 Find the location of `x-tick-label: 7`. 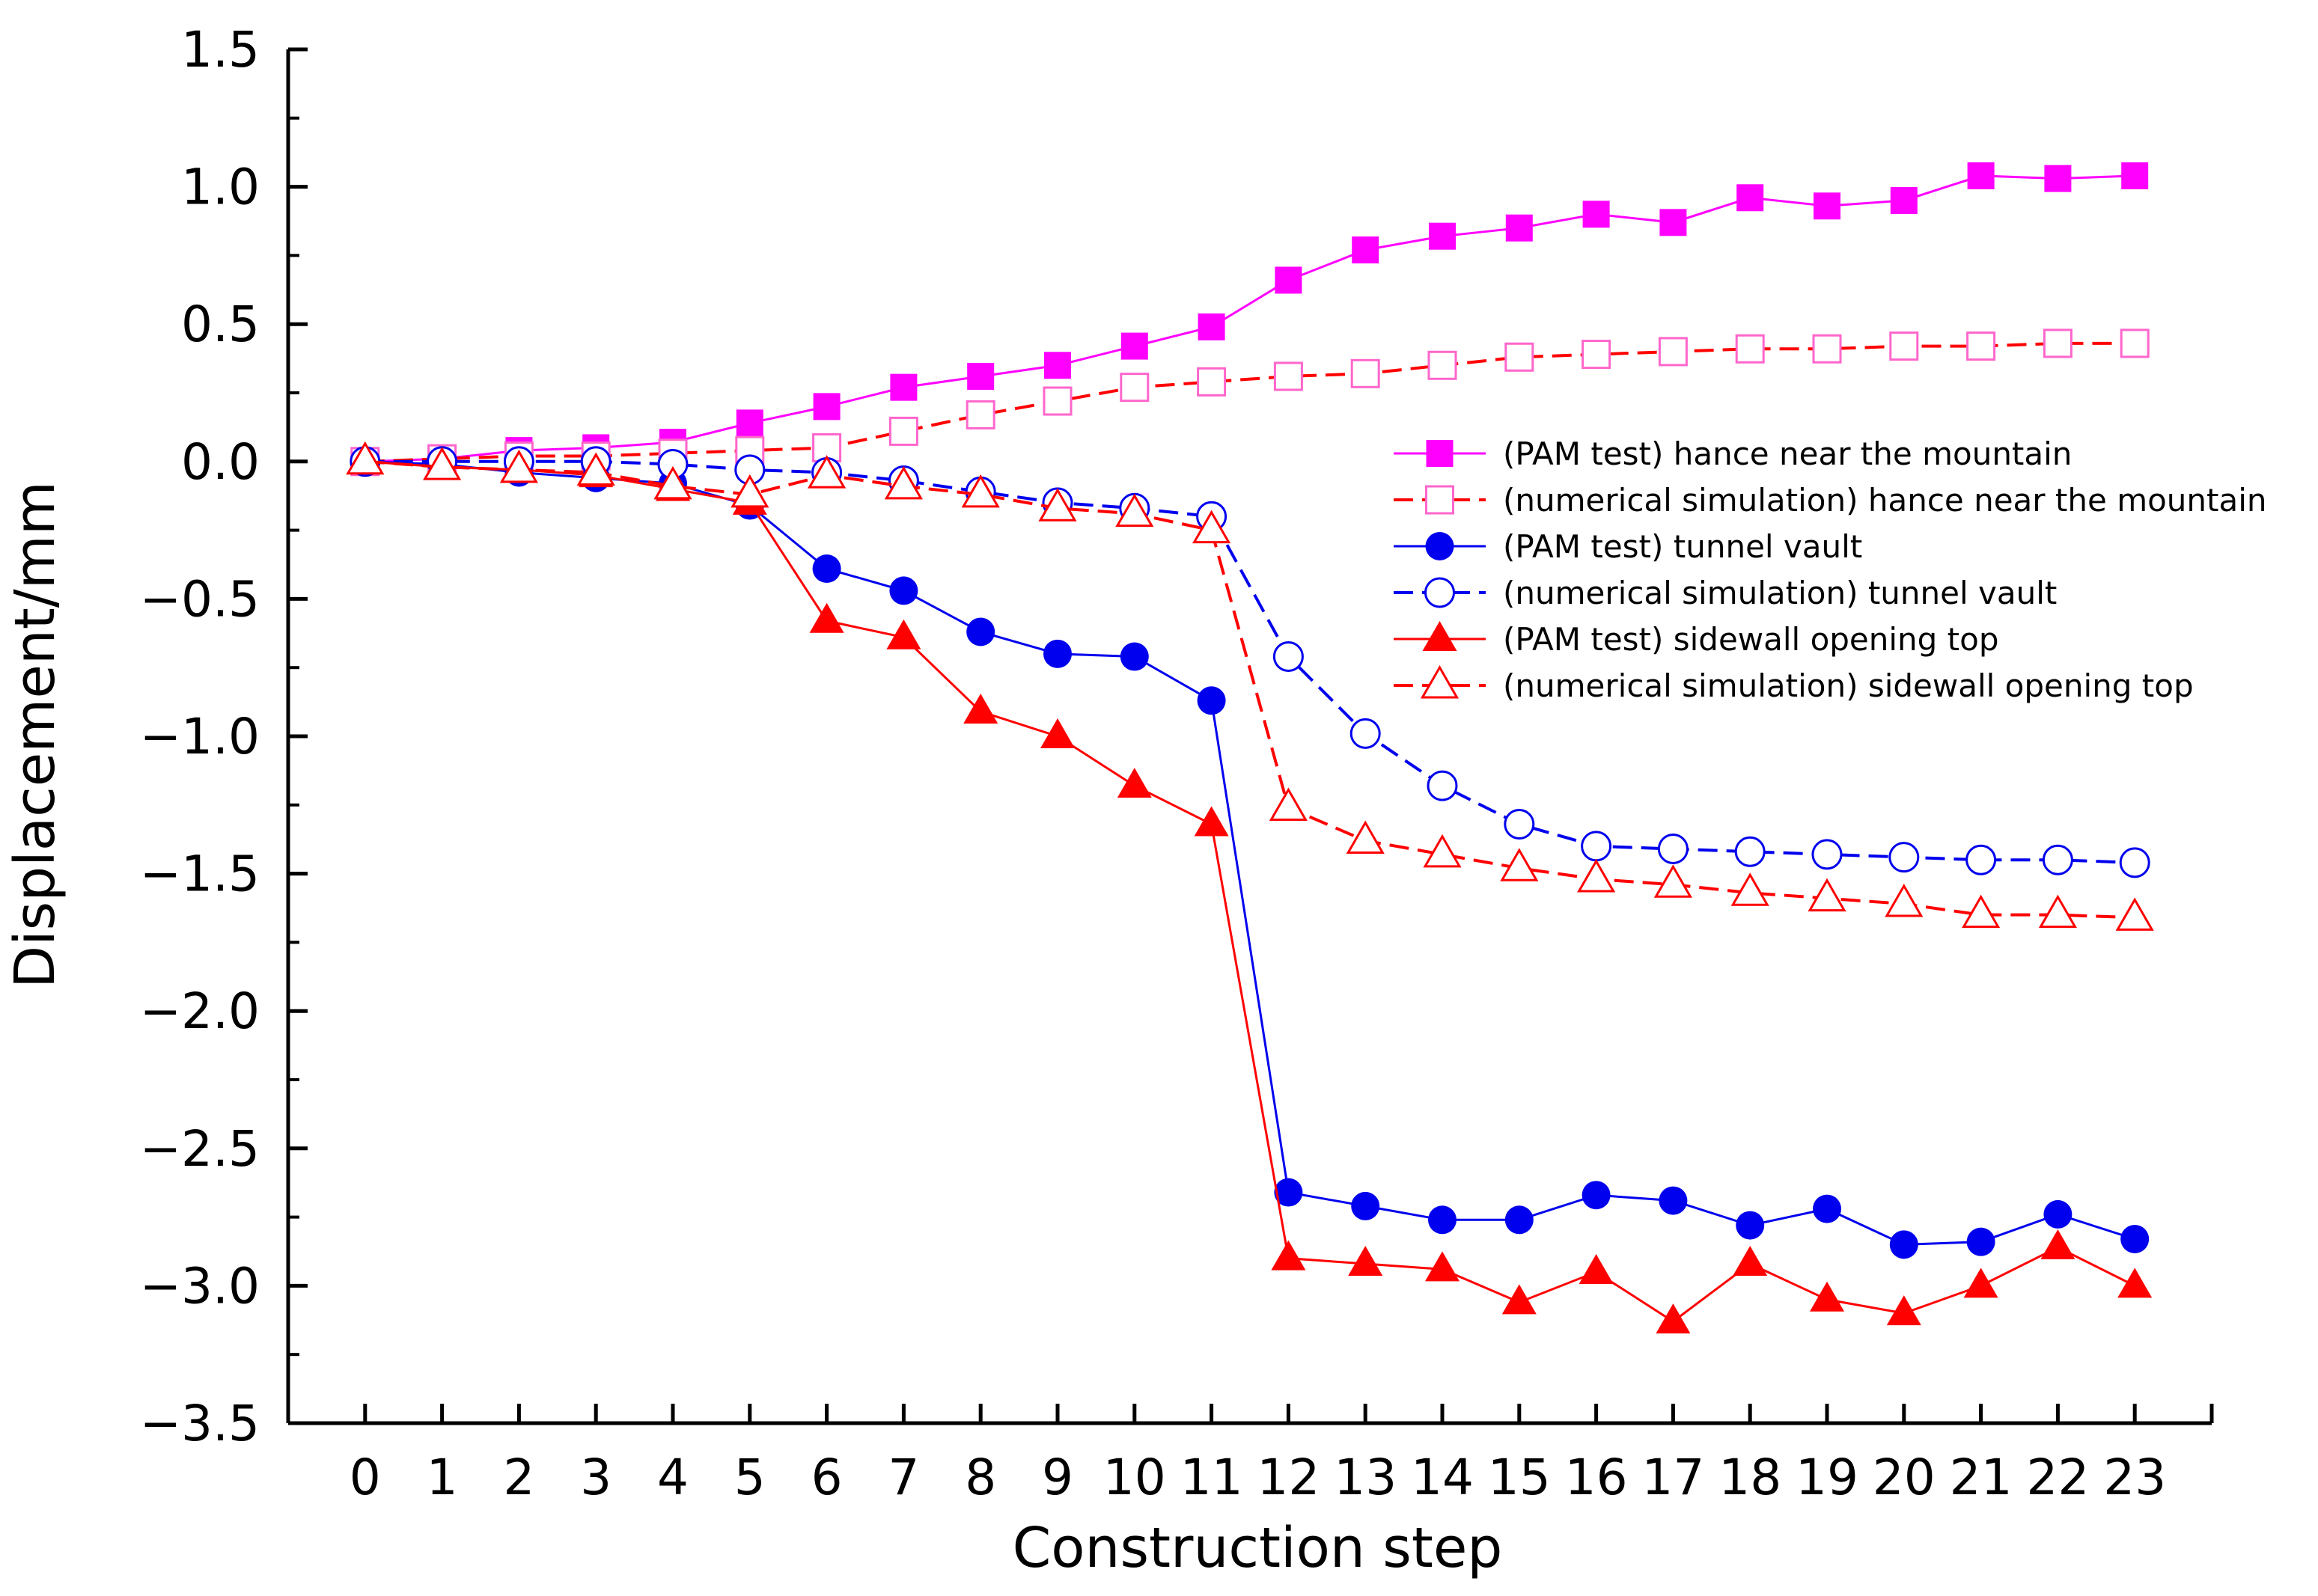

x-tick-label: 7 is located at coordinates (903, 1478).